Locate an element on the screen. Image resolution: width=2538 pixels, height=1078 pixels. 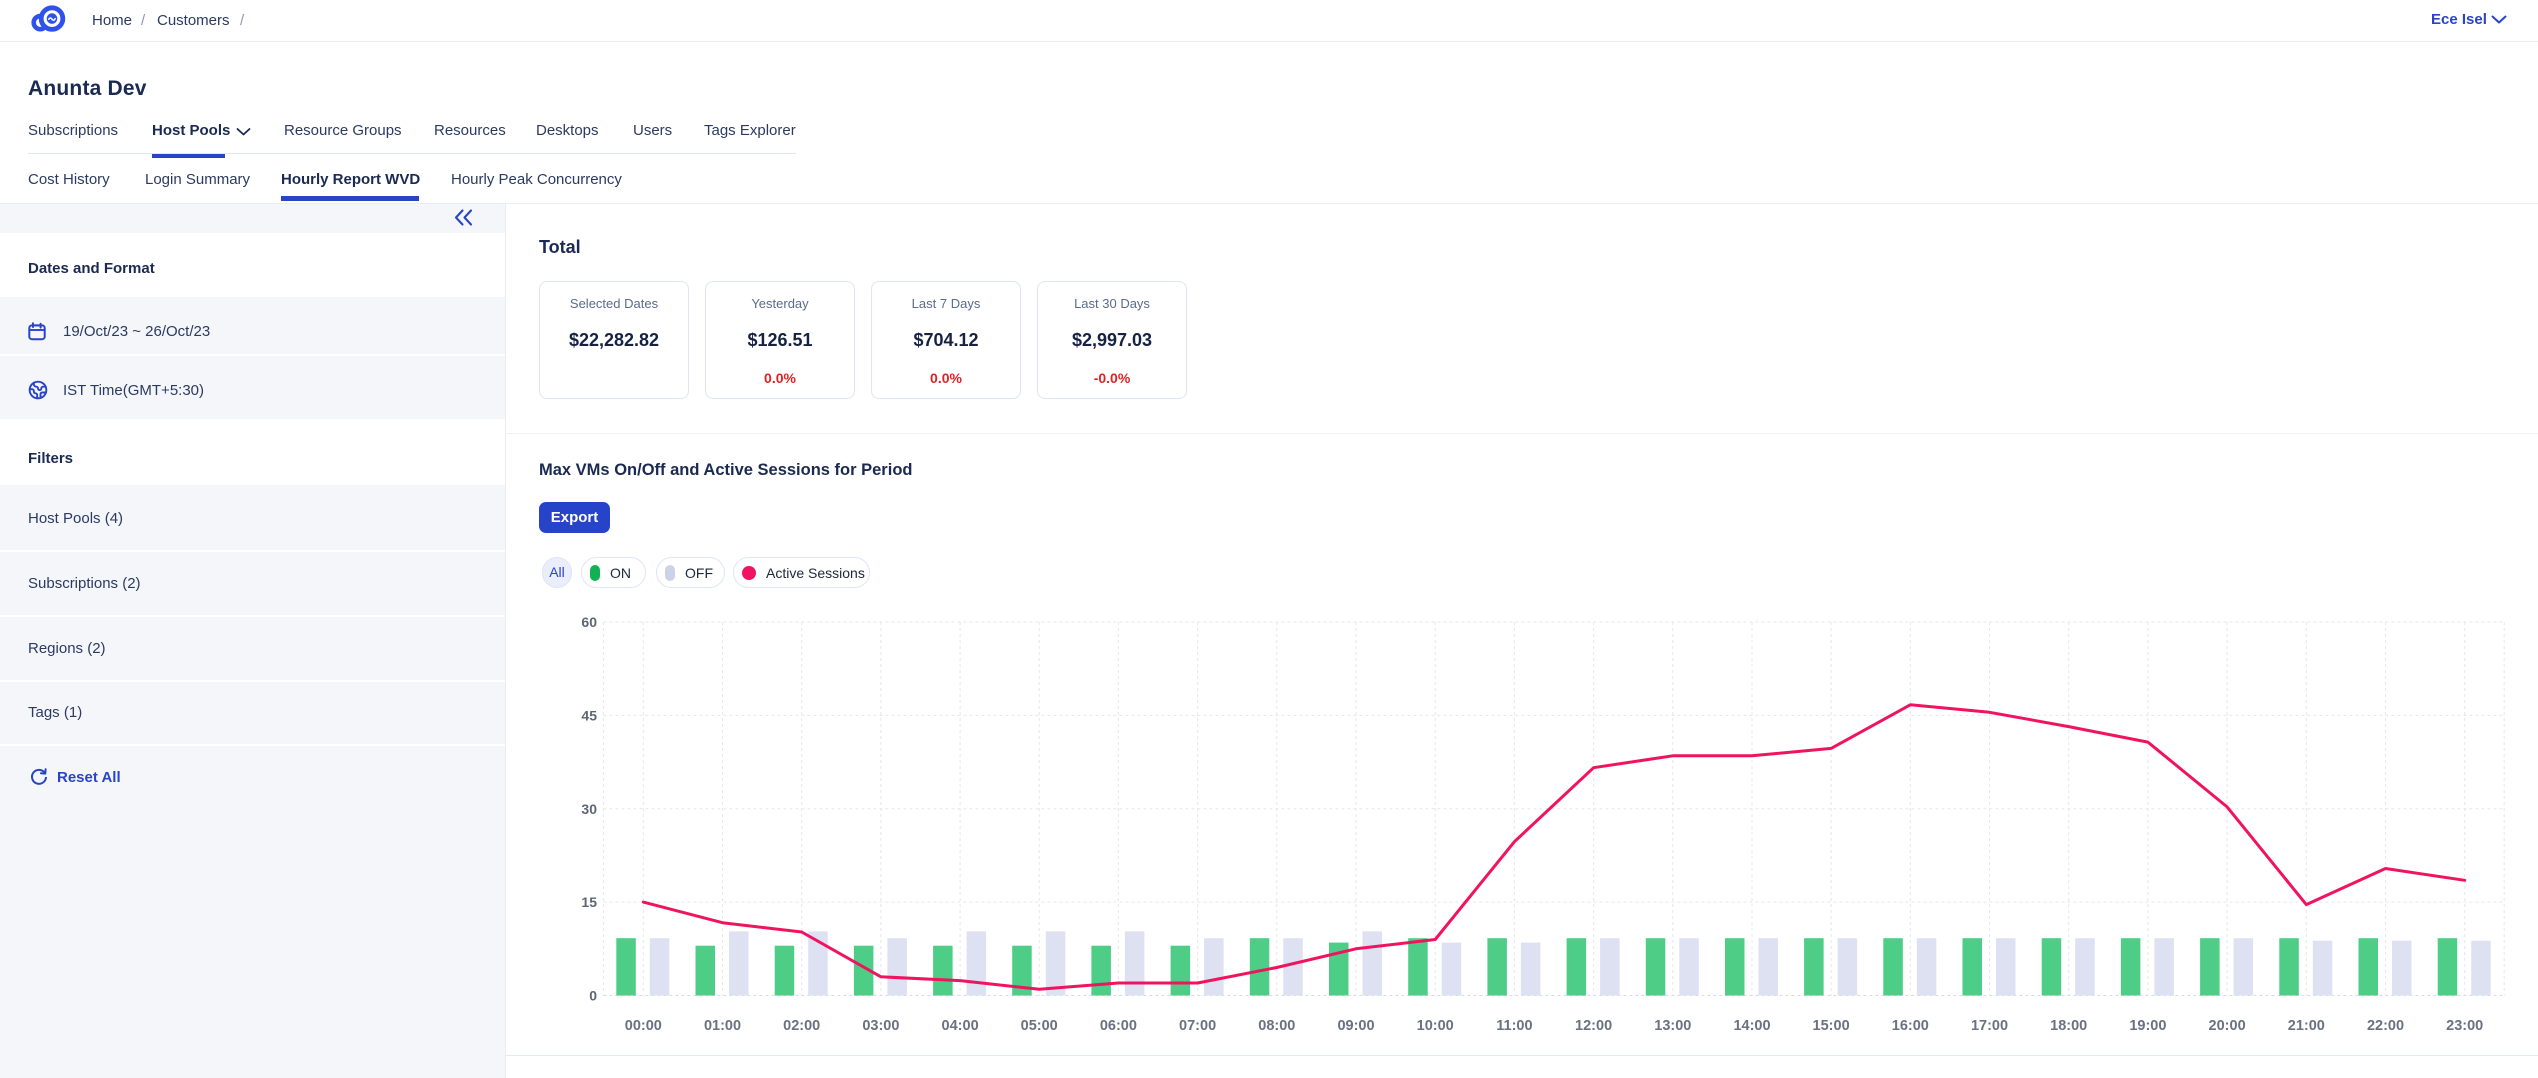
svg-text: 0 is located at coordinates (593, 996).